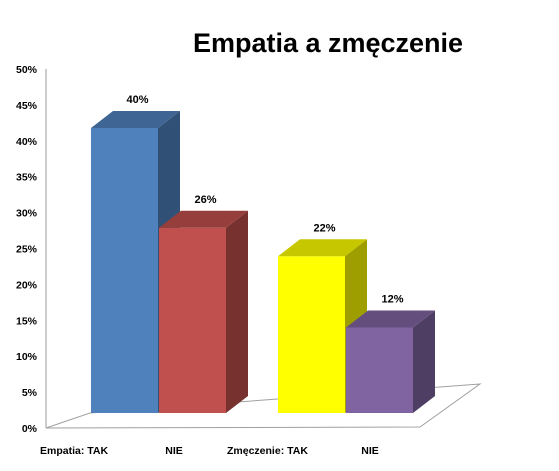 The width and height of the screenshot is (559, 471). What do you see at coordinates (27, 142) in the screenshot?
I see `y-tick-label: 40%` at bounding box center [27, 142].